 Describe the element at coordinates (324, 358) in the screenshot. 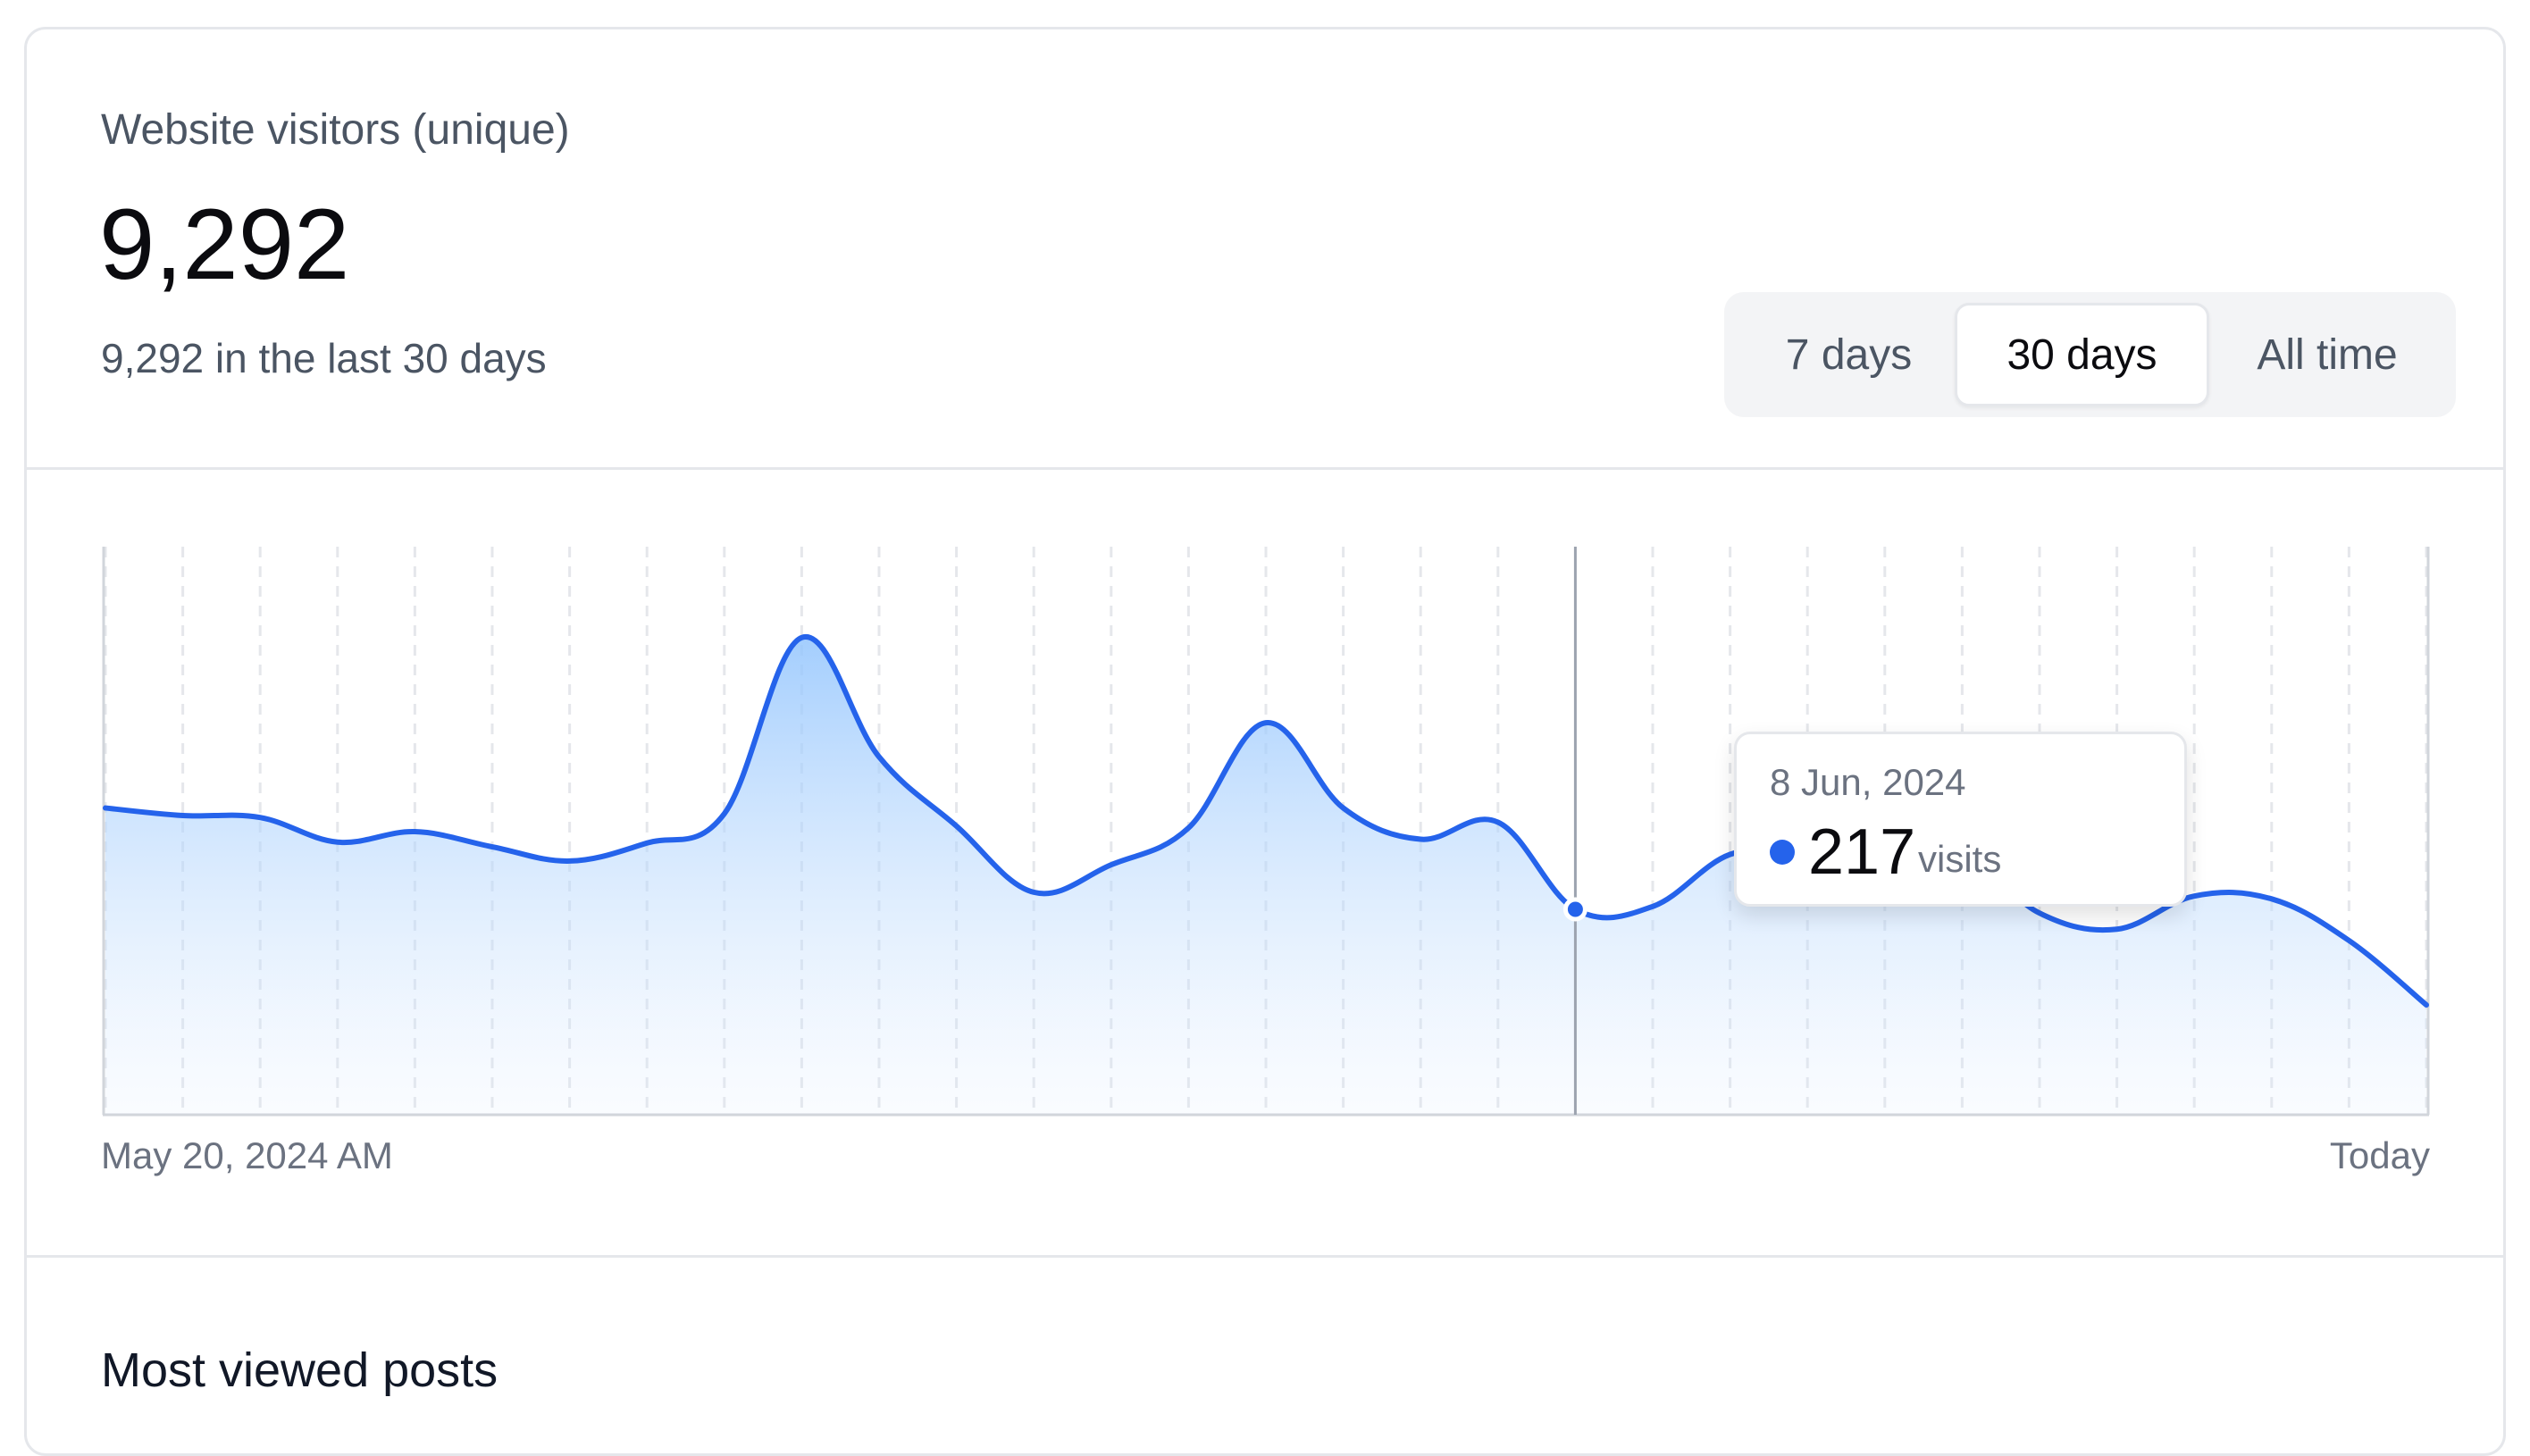

I see `visitor-count-subtitle: 9,292 in the last 30 days` at that location.